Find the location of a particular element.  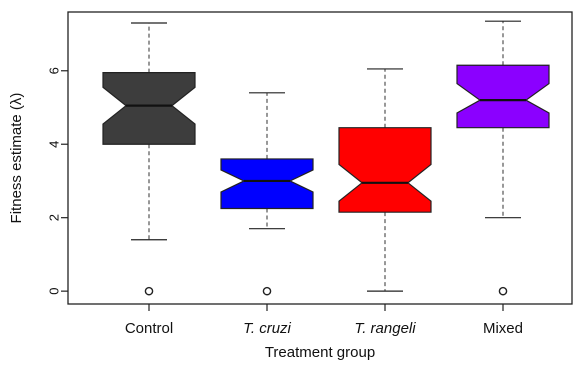

y-tick-label: 4 is located at coordinates (54, 144).